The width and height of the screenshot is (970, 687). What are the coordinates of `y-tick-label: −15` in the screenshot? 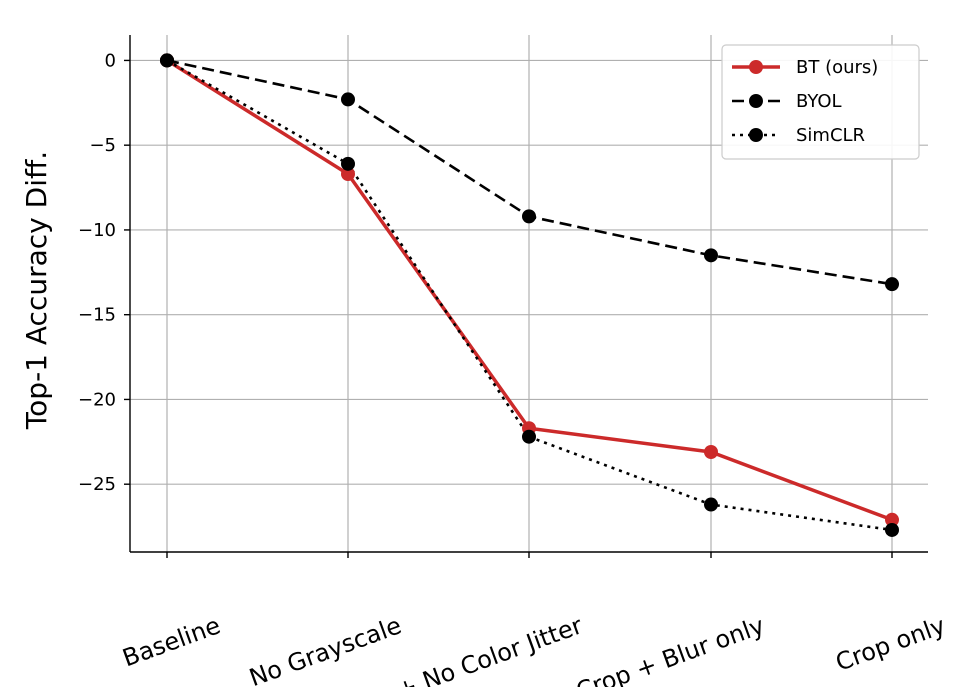 It's located at (97, 315).